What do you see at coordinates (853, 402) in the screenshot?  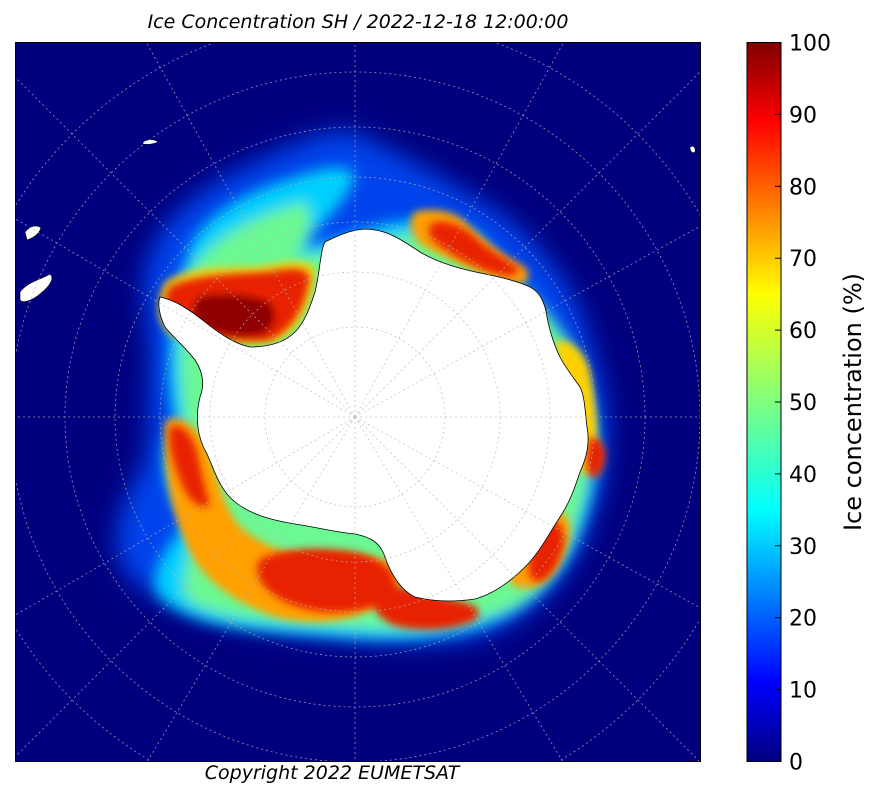 I see `colorbar-label: Ice concentration (%)` at bounding box center [853, 402].